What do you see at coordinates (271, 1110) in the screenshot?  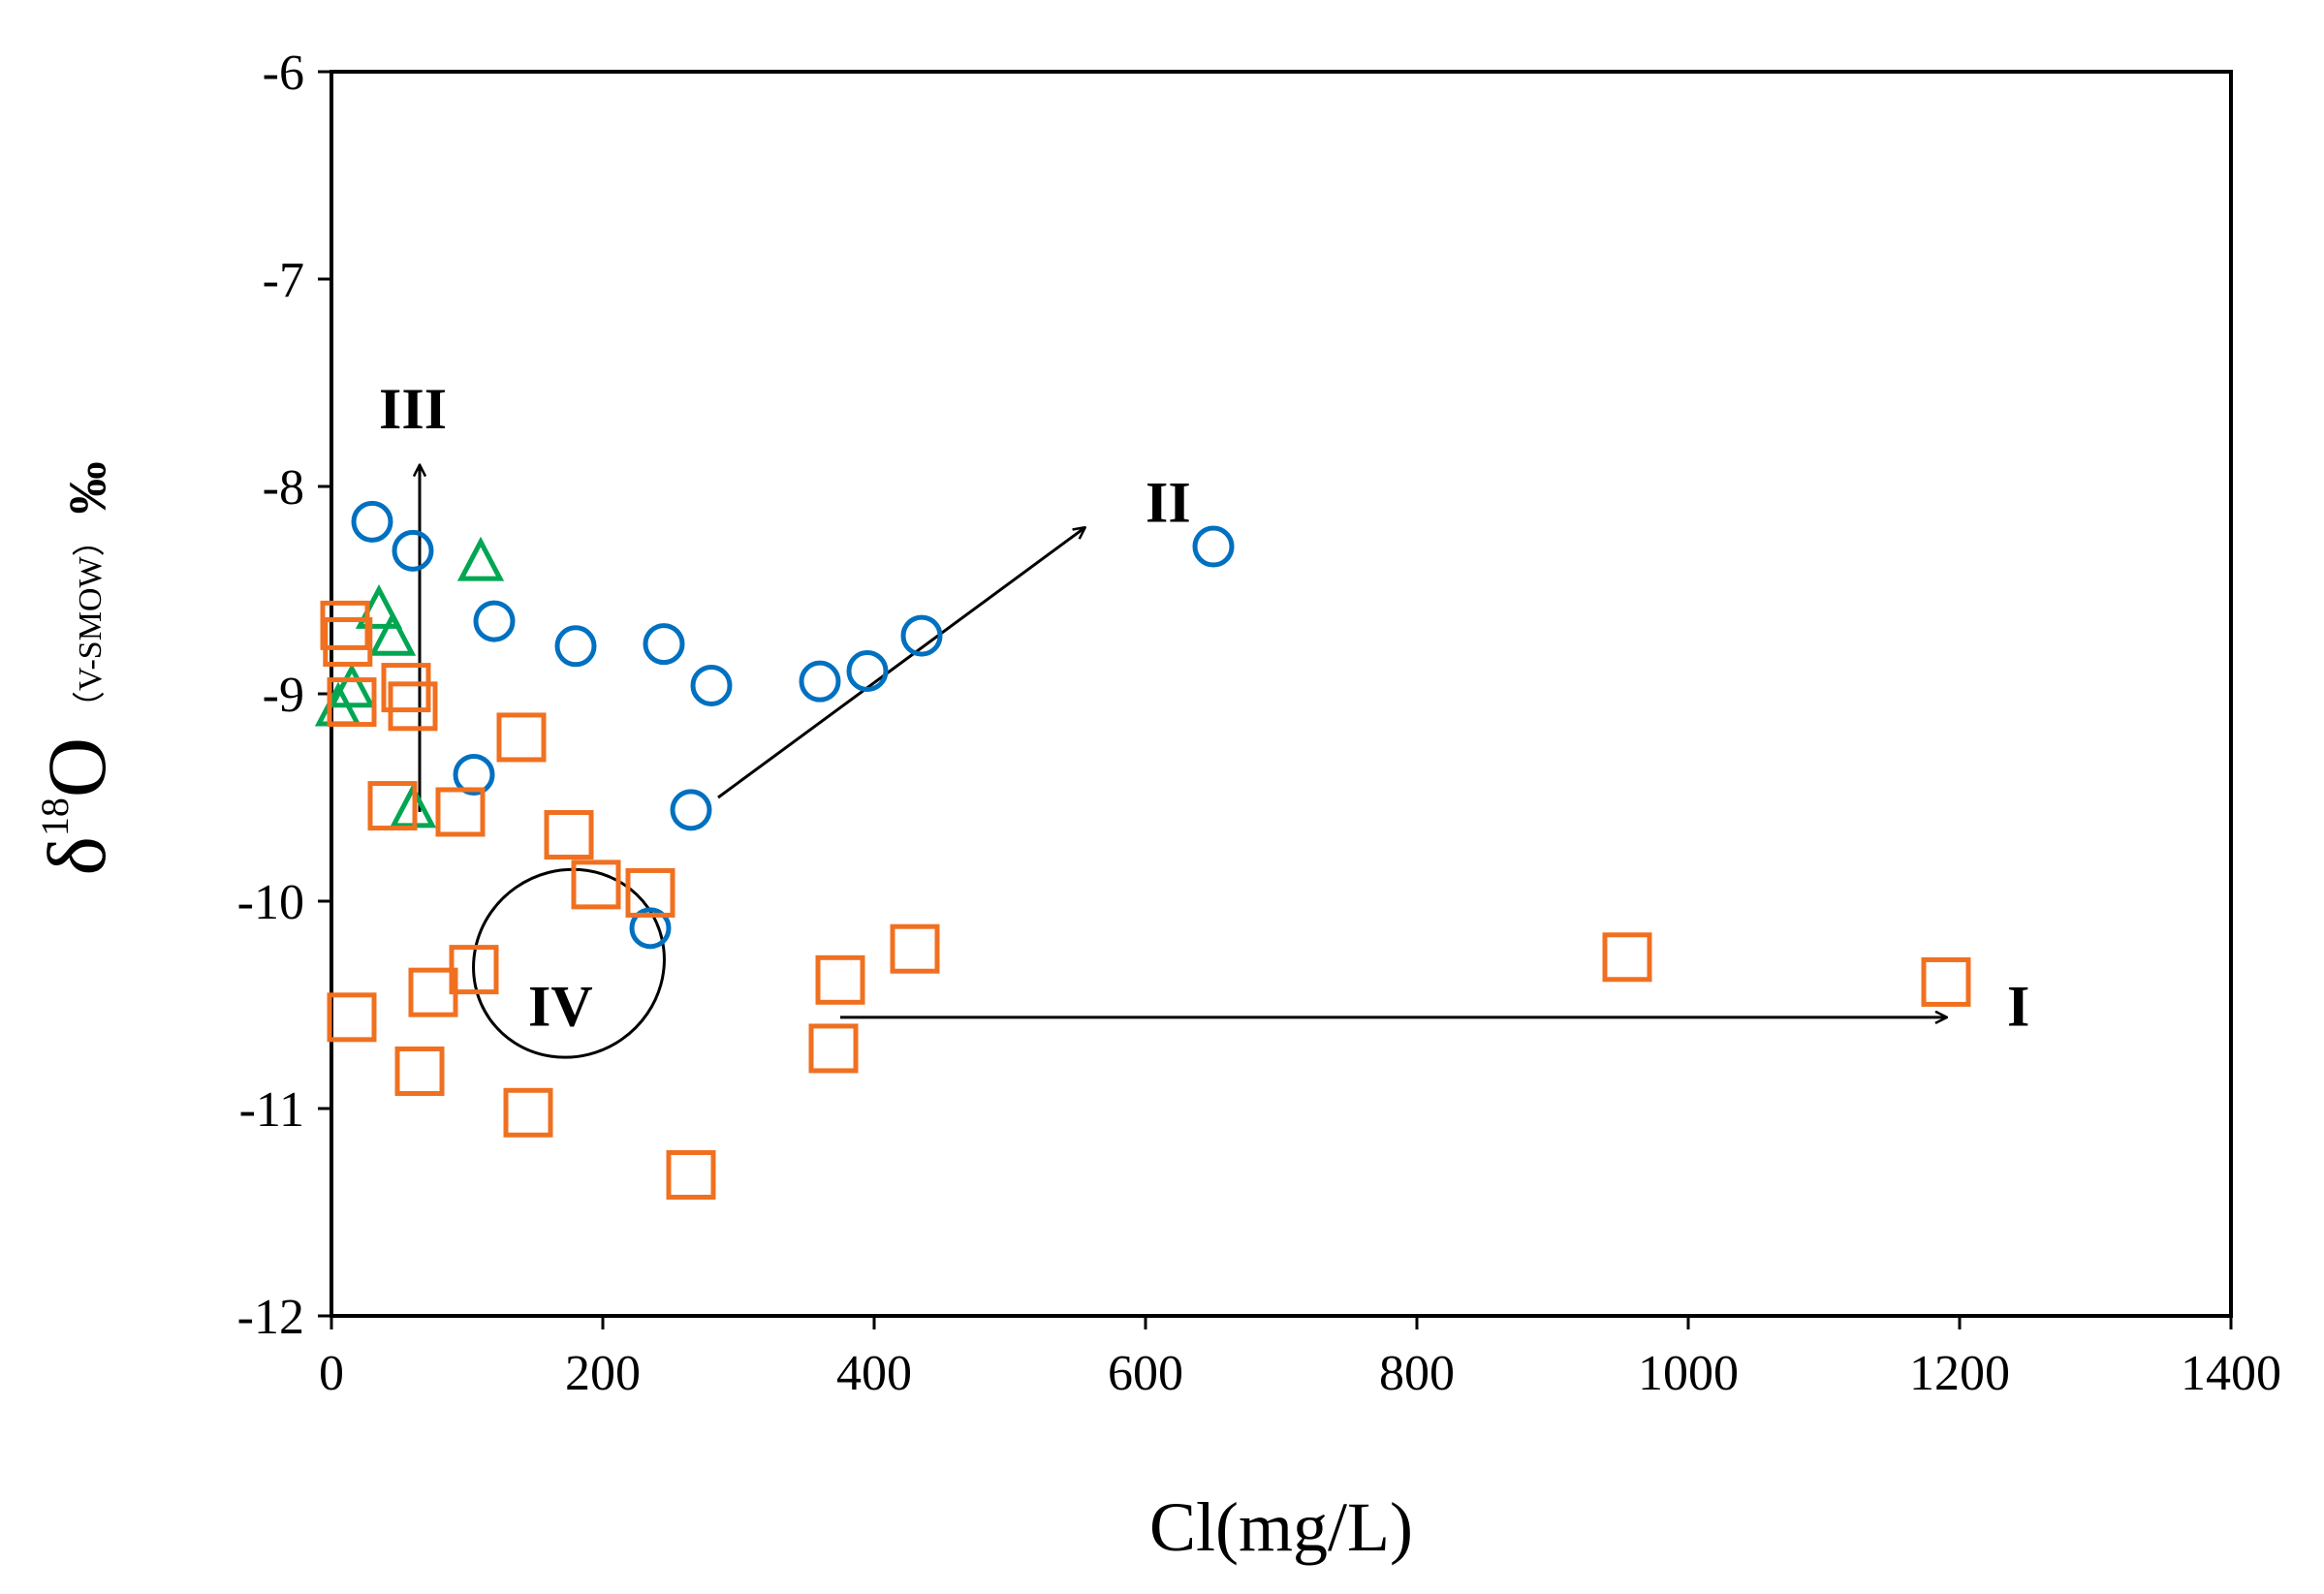 I see `y-tick-label: -11` at bounding box center [271, 1110].